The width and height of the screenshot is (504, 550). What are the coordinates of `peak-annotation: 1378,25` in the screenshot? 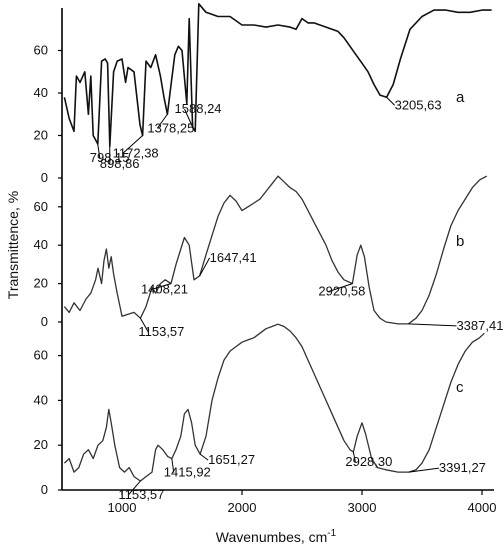 It's located at (170, 127).